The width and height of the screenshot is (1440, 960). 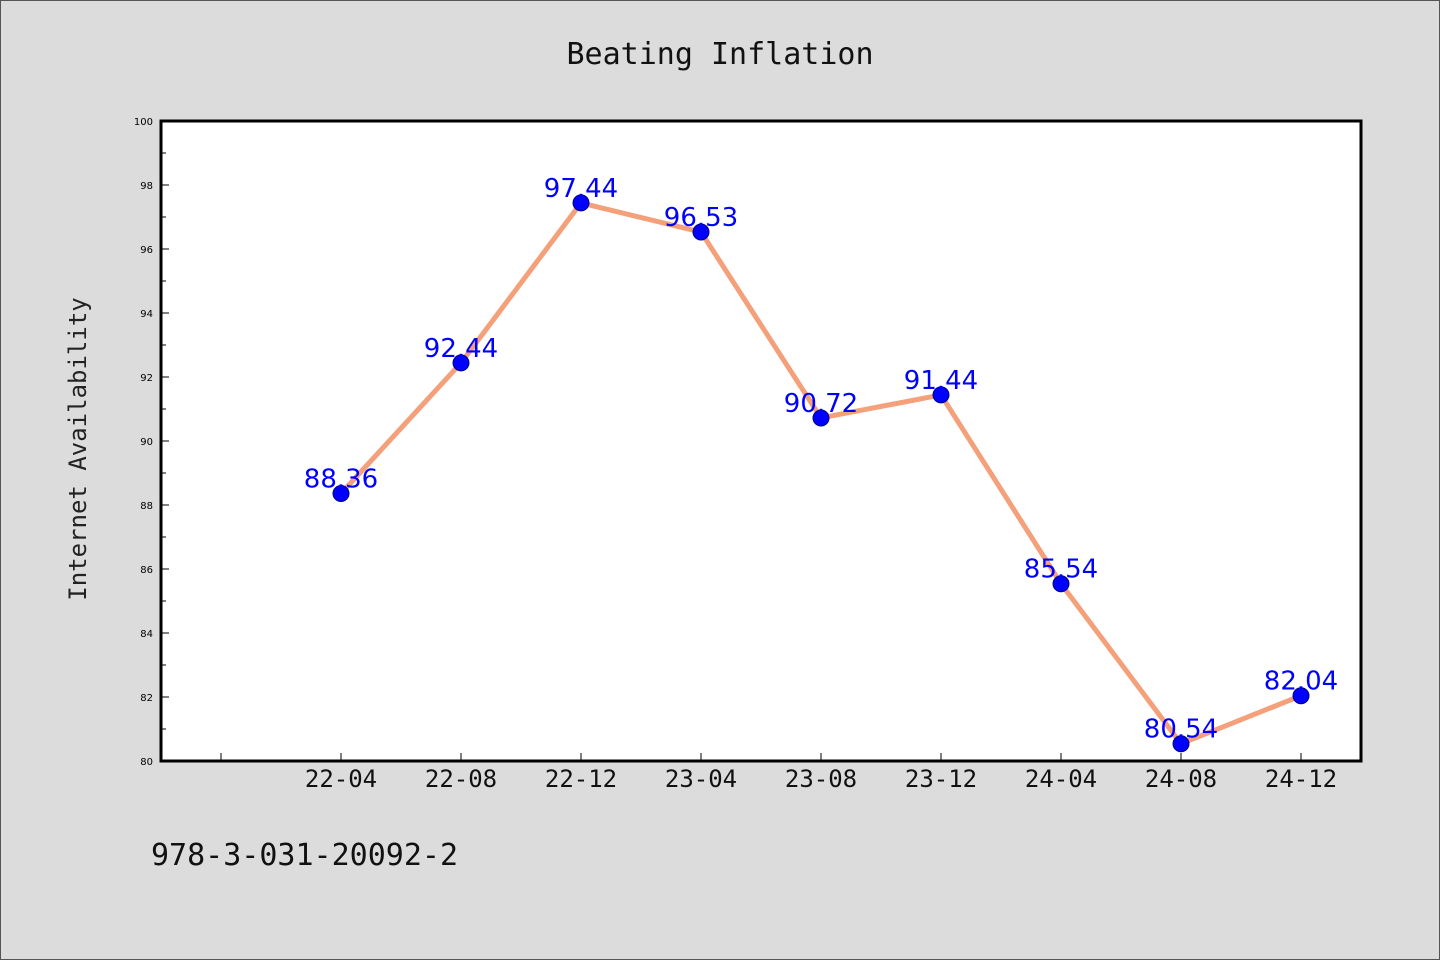 I want to click on y-tick-label: 100, so click(x=143, y=122).